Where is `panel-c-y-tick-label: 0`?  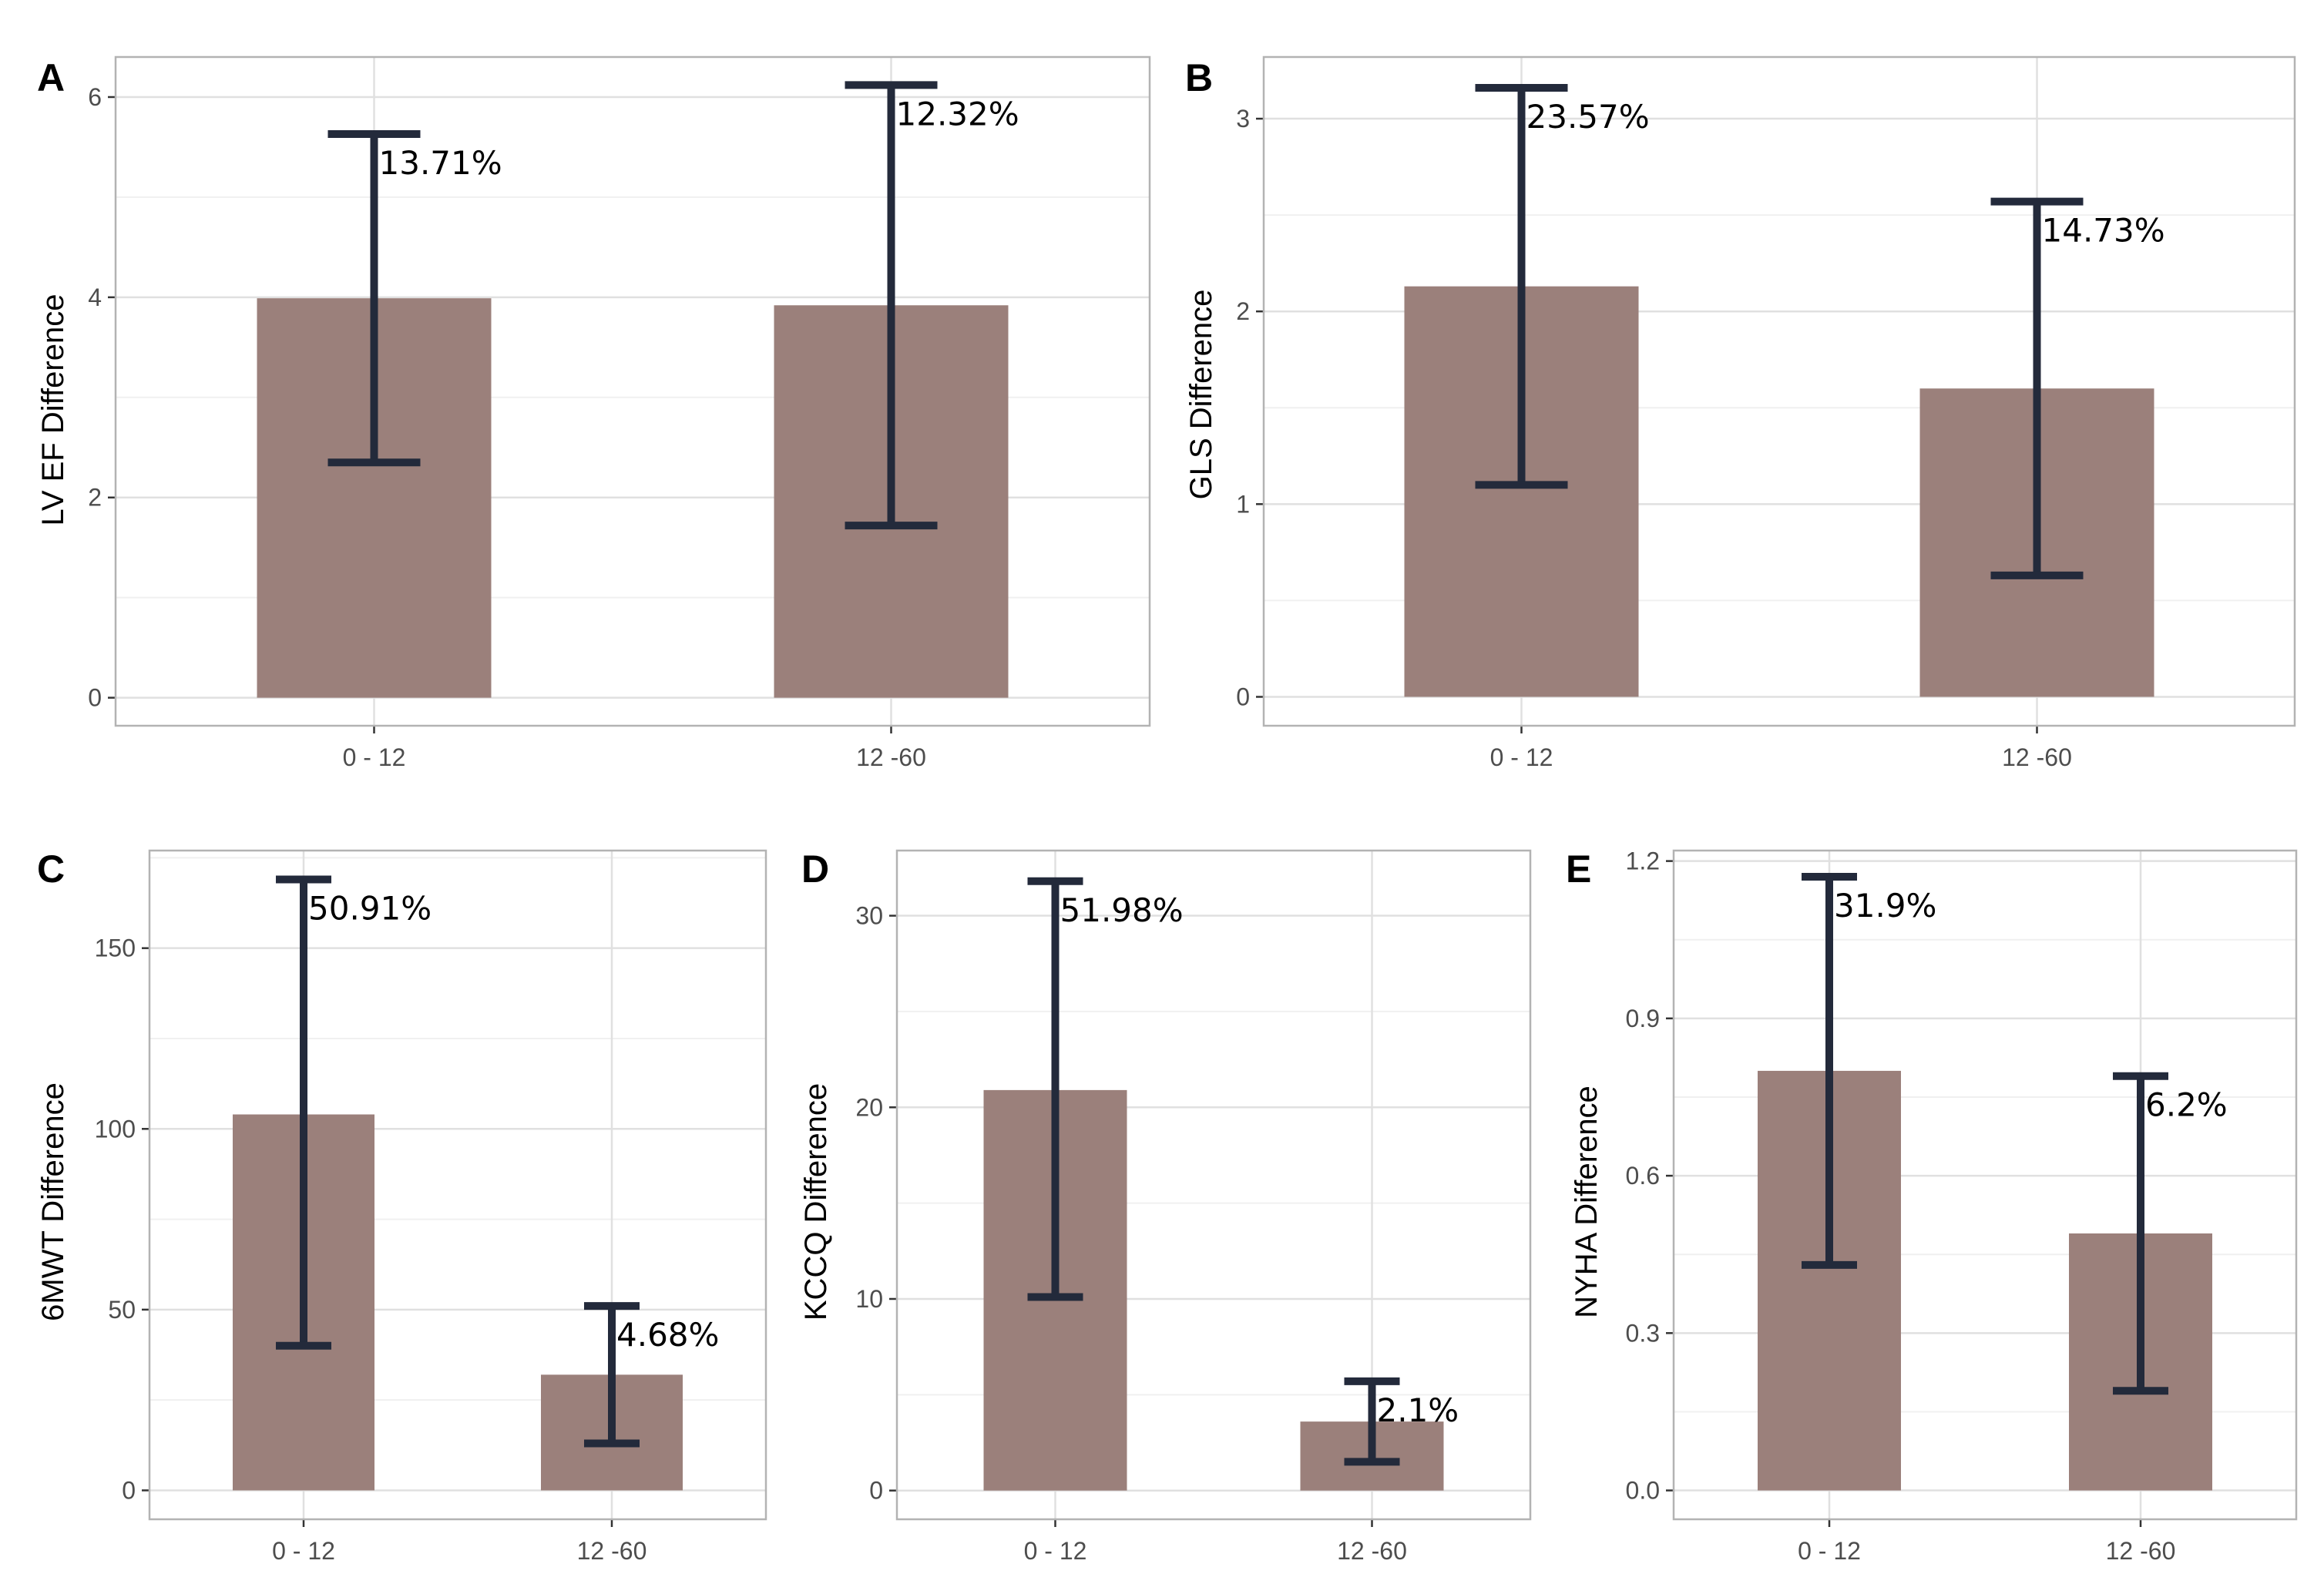
panel-c-y-tick-label: 0 is located at coordinates (129, 1490).